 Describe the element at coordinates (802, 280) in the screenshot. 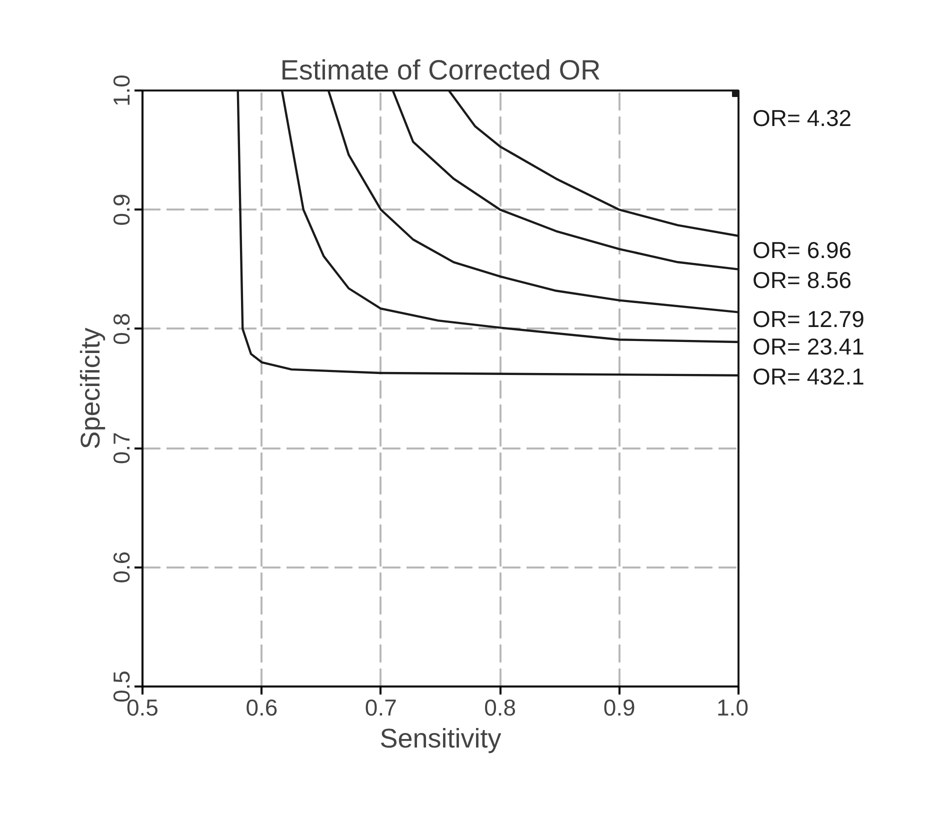

I see `series-label: OR= 8.56` at that location.